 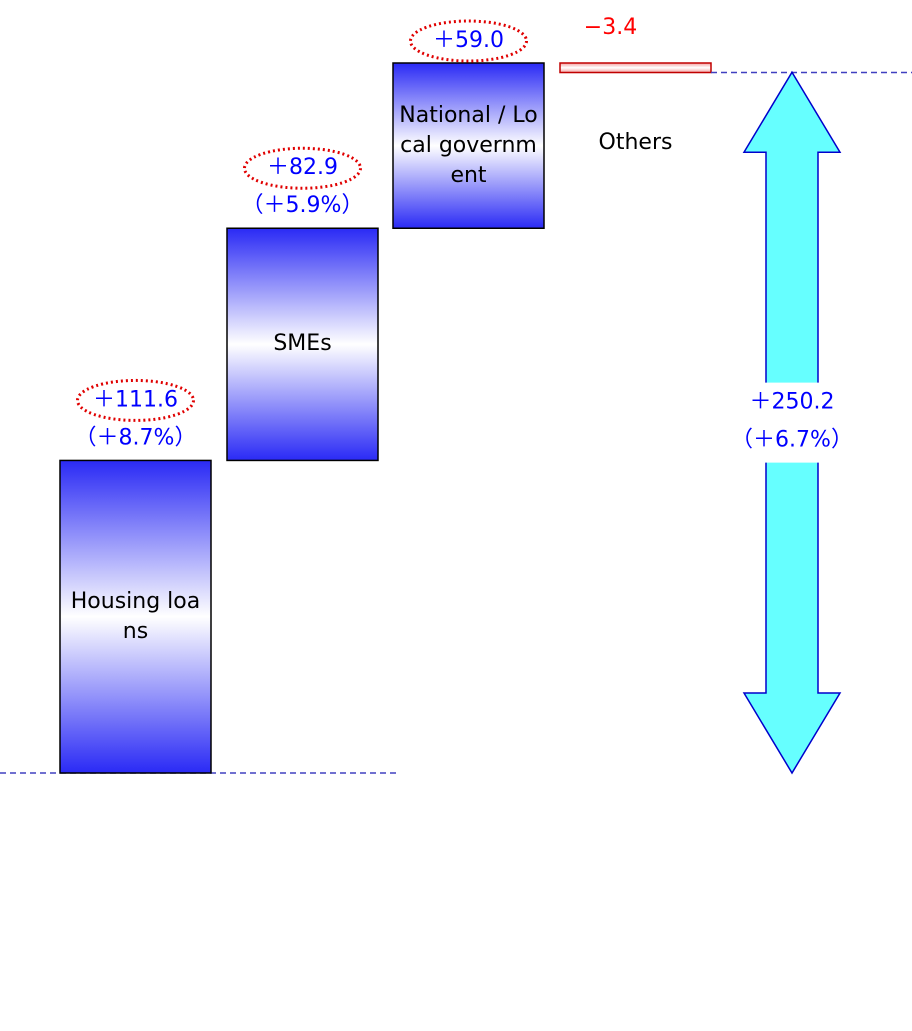 I want to click on label-backdrop, so click(x=792, y=422).